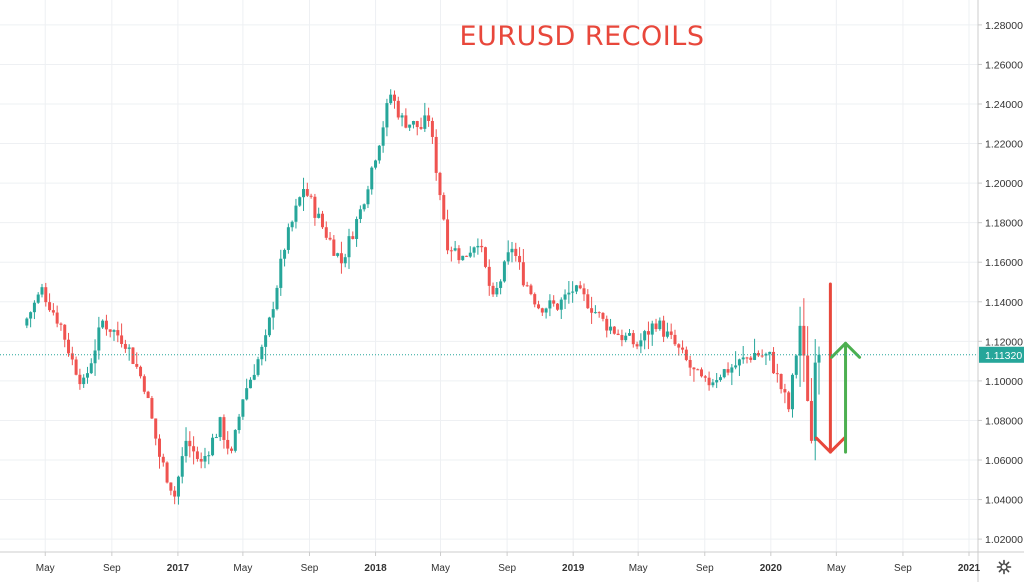  What do you see at coordinates (1001, 291) in the screenshot?
I see `price-axis-background` at bounding box center [1001, 291].